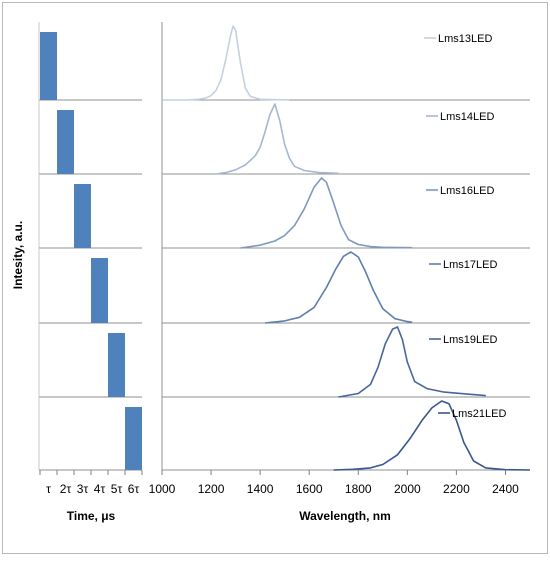 Image resolution: width=550 pixels, height=562 pixels. Describe the element at coordinates (467, 191) in the screenshot. I see `legend-label: Lms16LED` at that location.